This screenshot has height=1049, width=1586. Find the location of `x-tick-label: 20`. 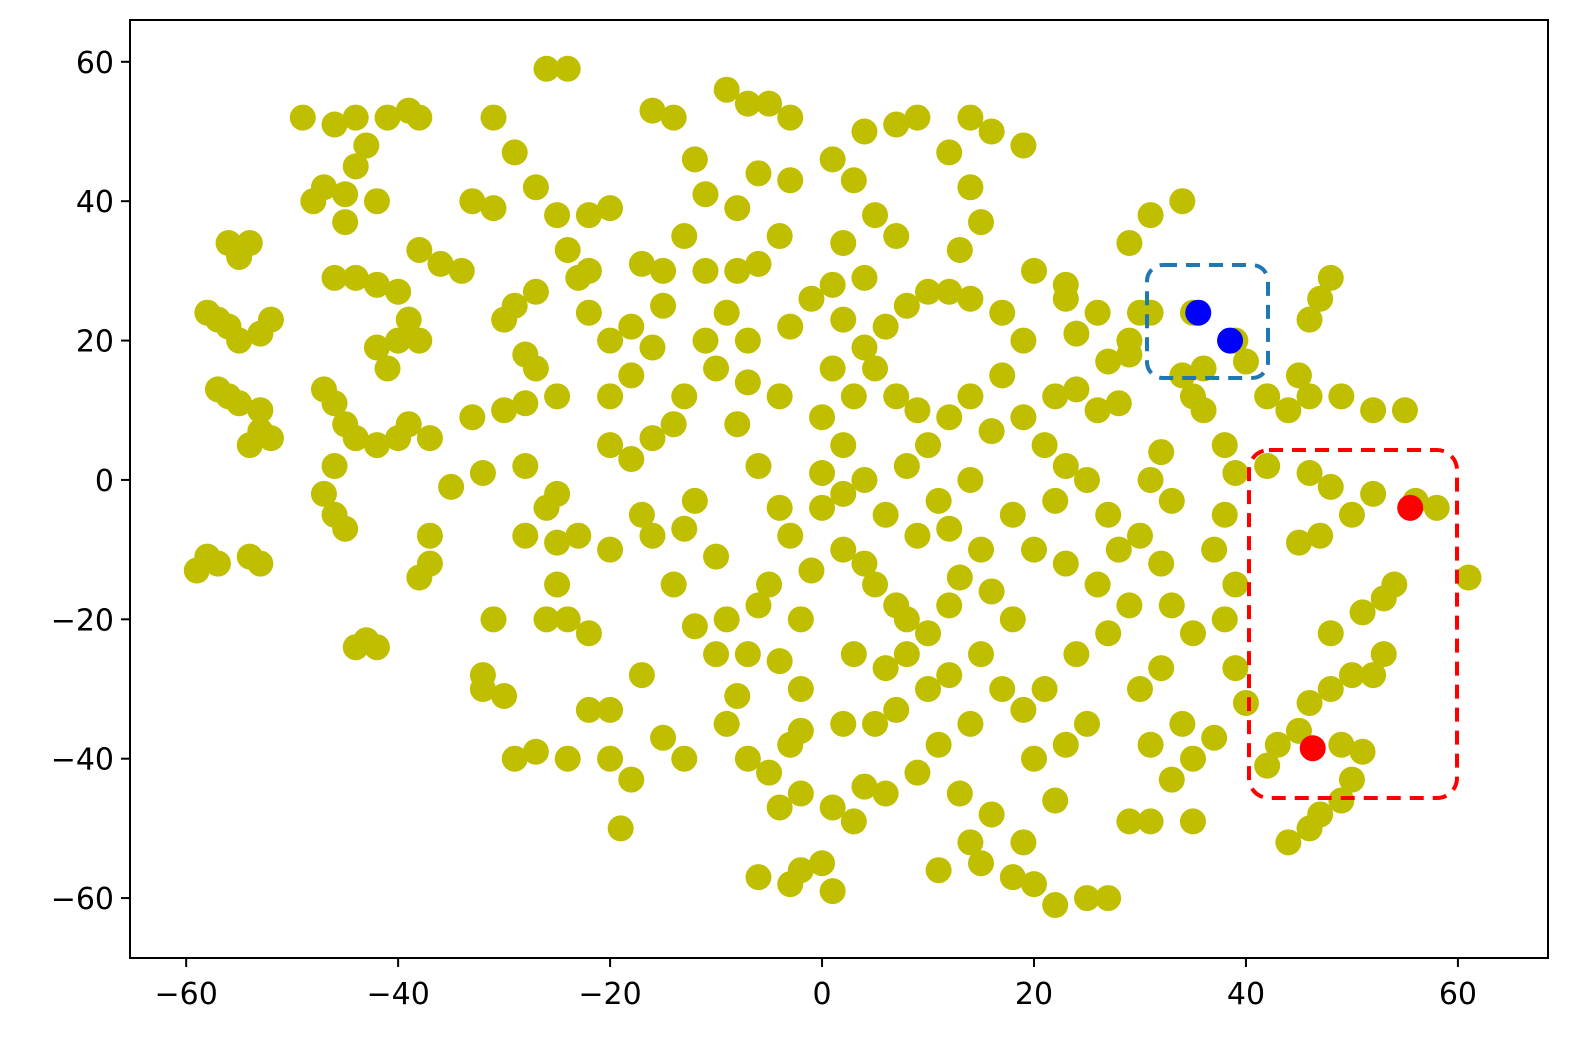

x-tick-label: 20 is located at coordinates (1034, 994).